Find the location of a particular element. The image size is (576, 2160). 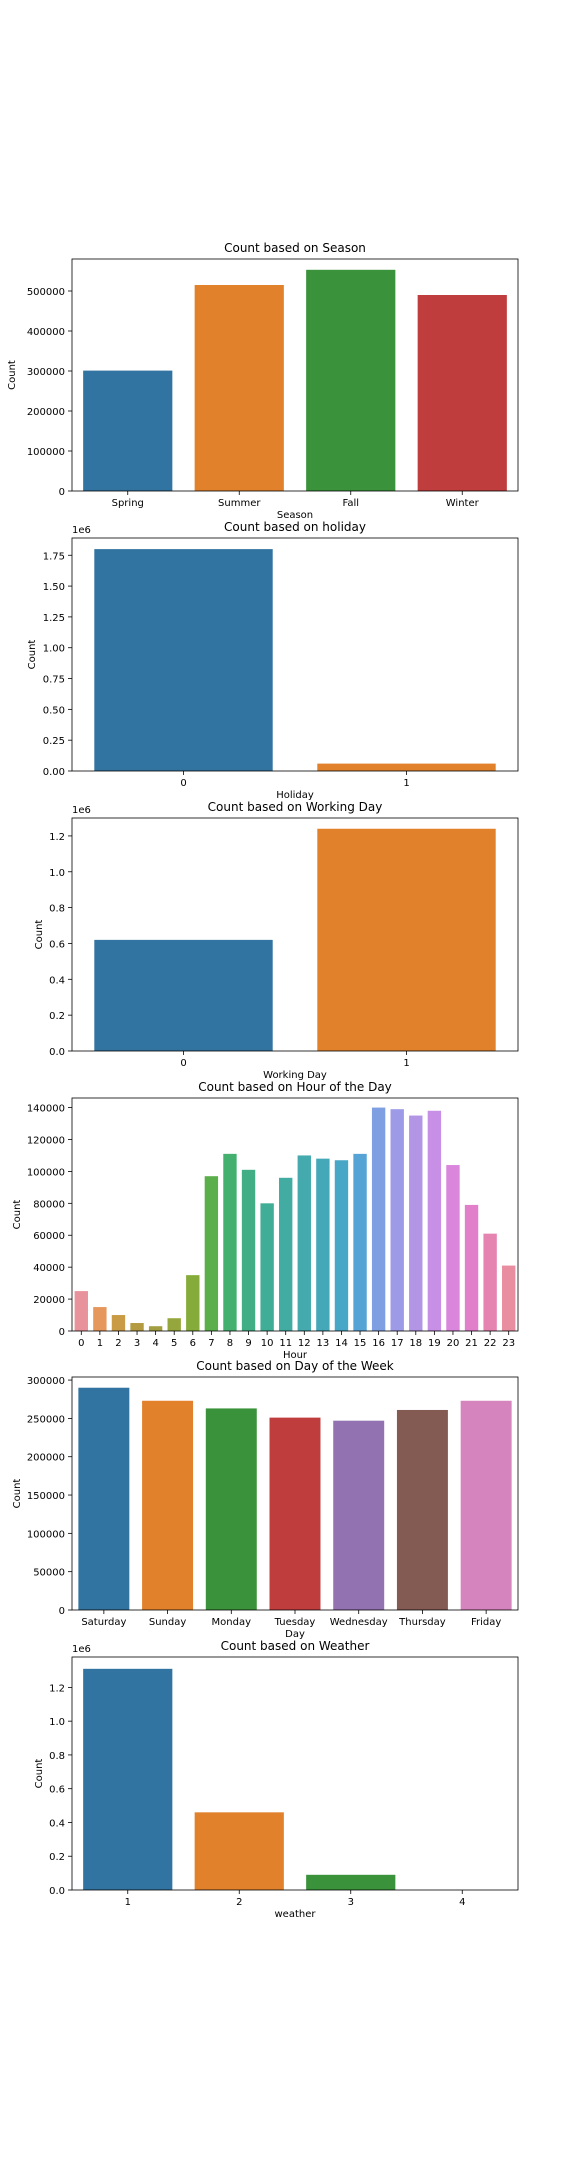

x-tick-label: Spring is located at coordinates (128, 503).